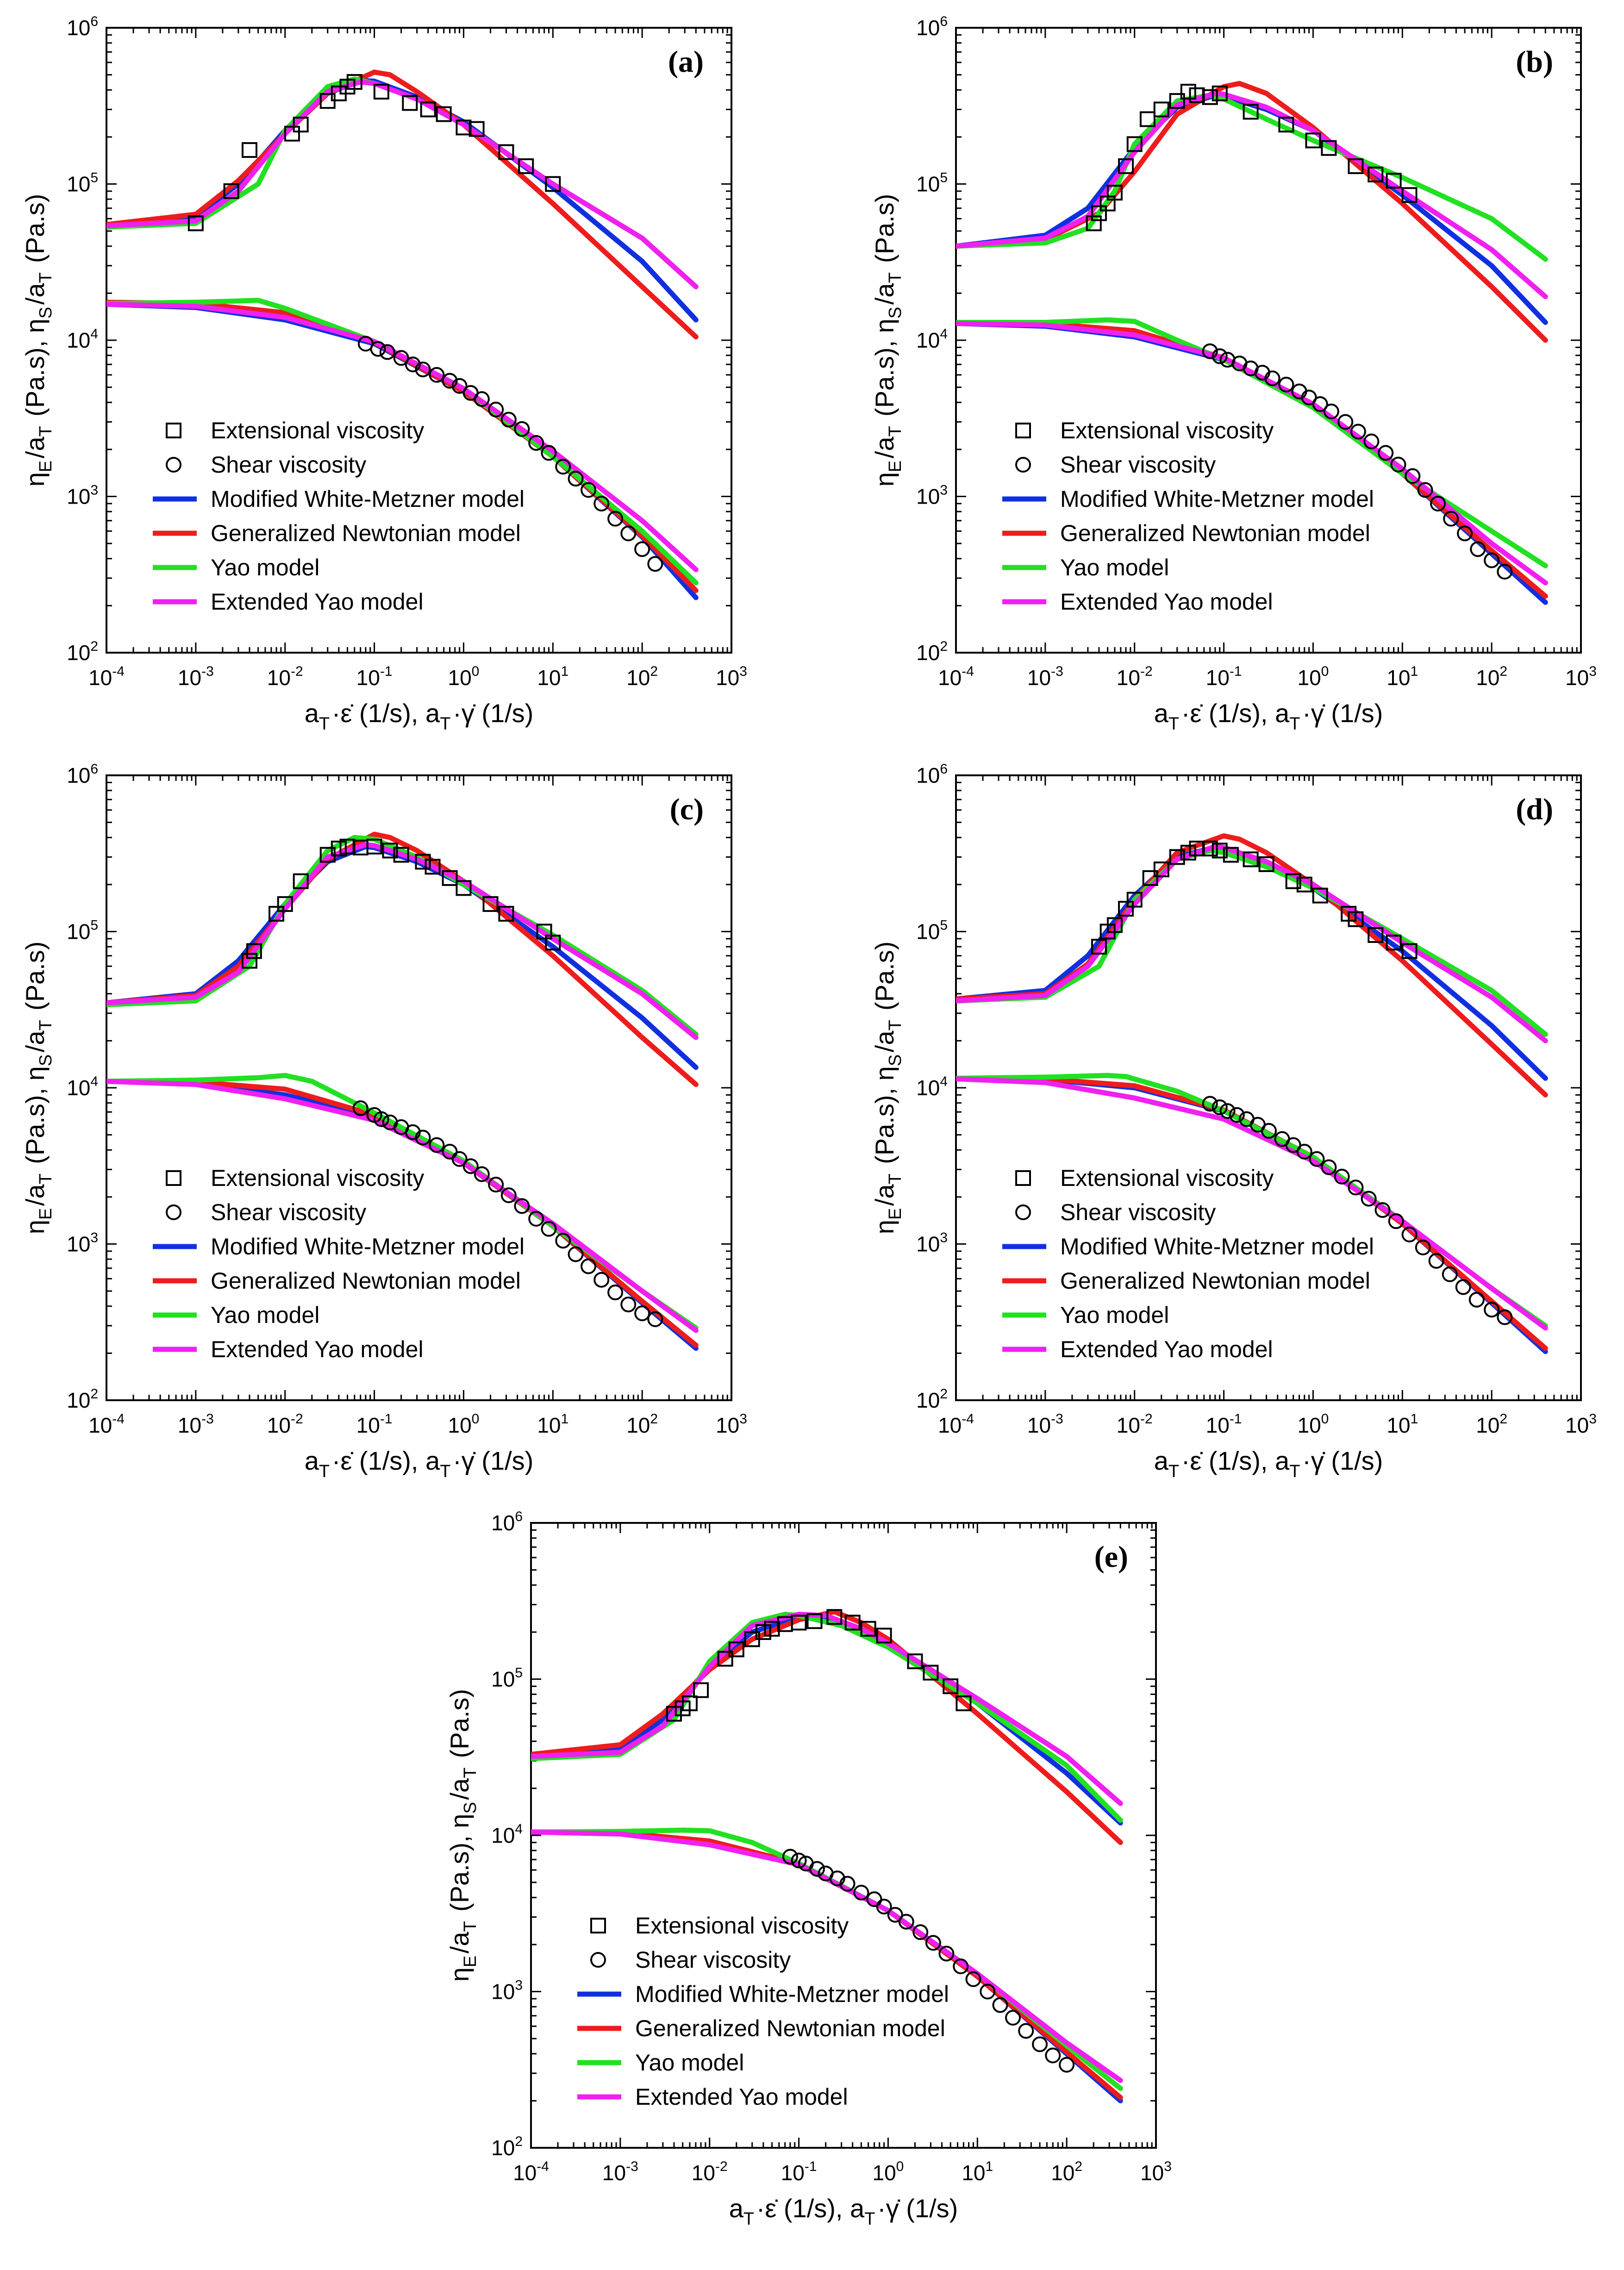  What do you see at coordinates (1581, 677) in the screenshot?
I see `x-tick-label: 10³` at bounding box center [1581, 677].